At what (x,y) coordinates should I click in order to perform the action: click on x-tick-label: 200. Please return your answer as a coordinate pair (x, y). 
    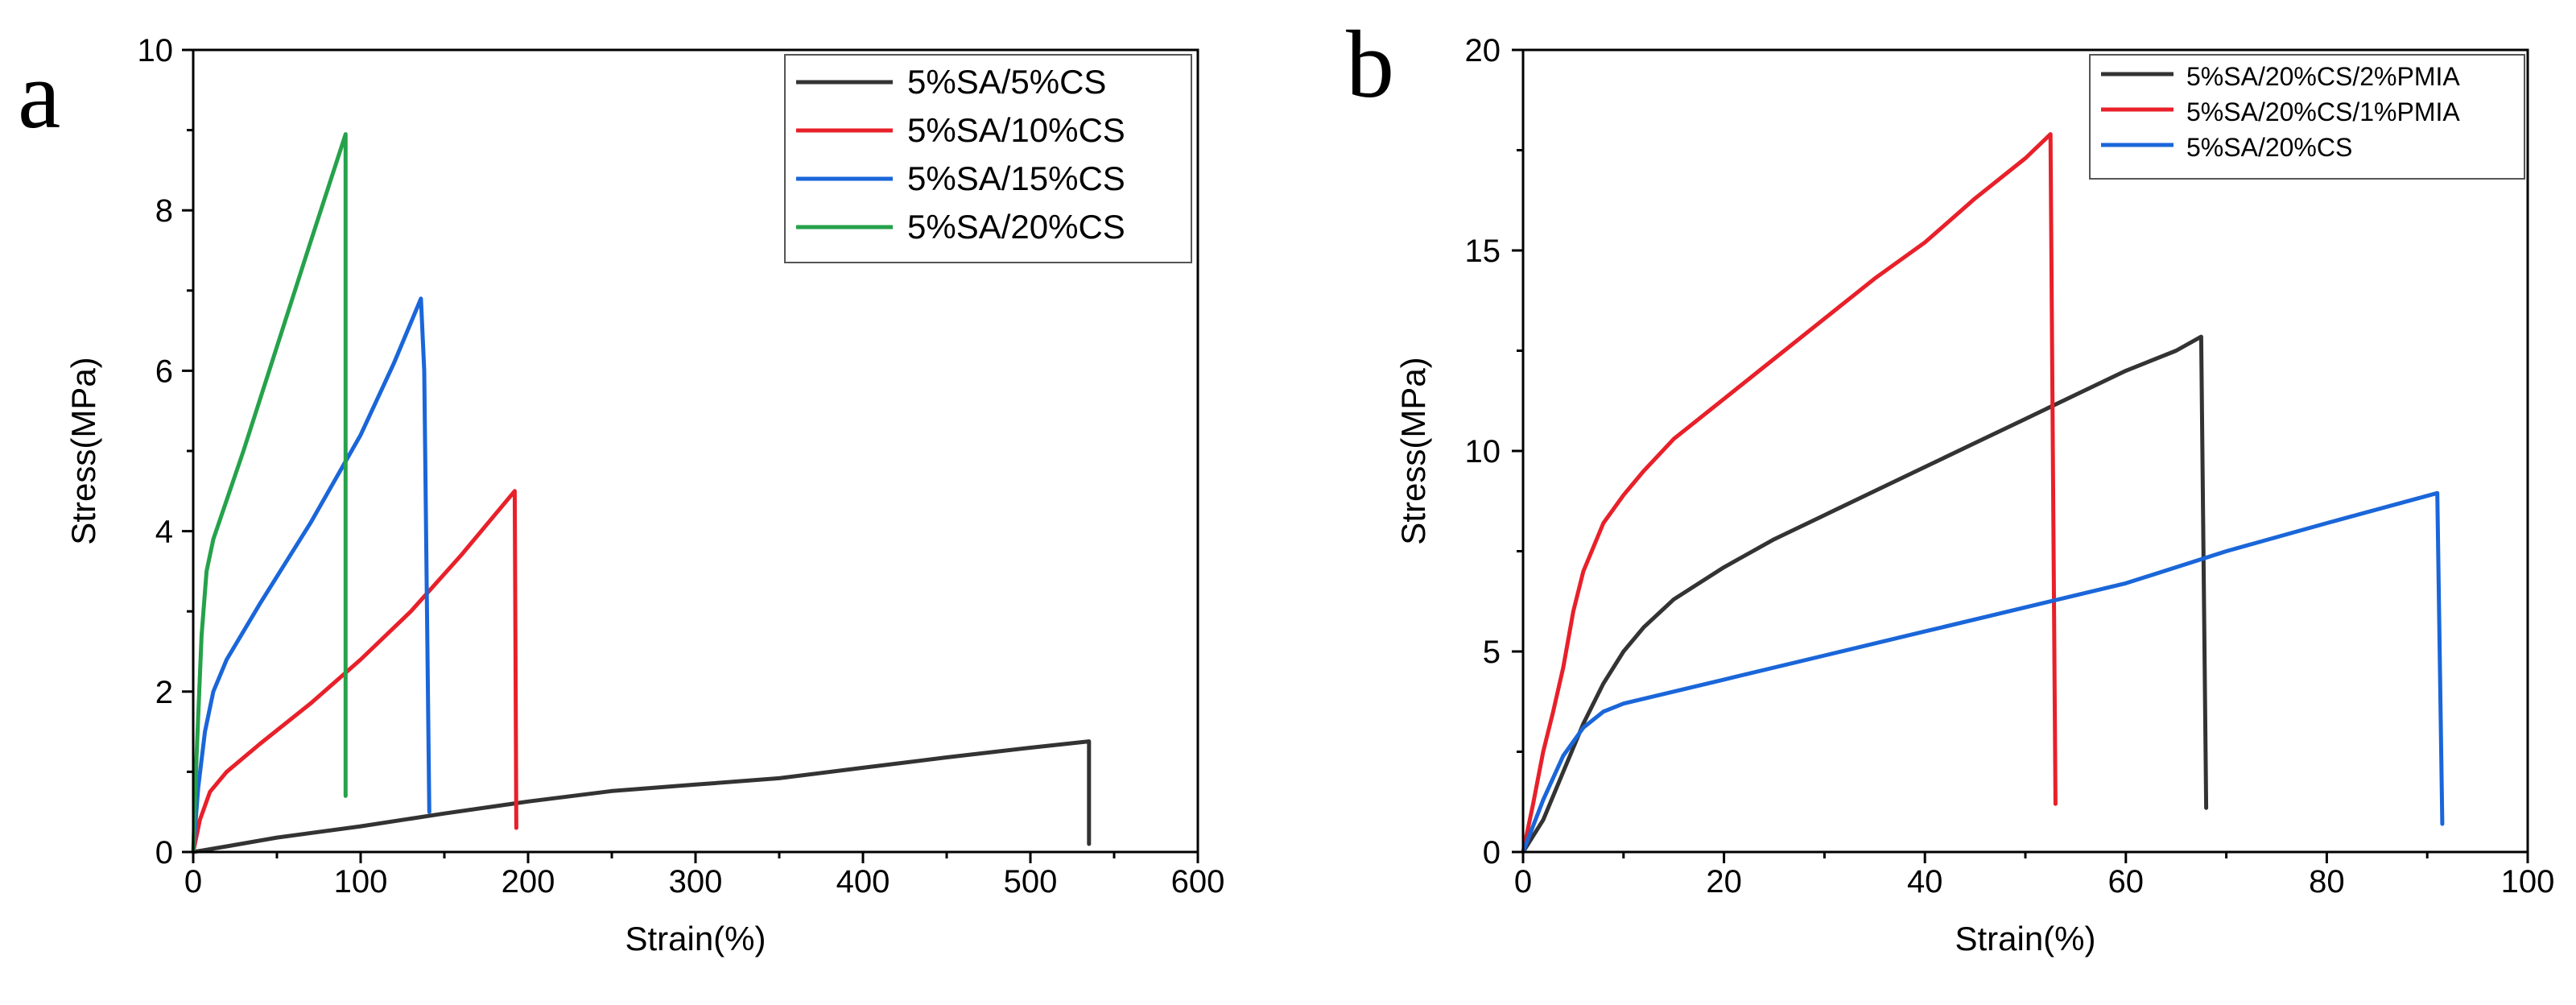
    Looking at the image, I should click on (528, 882).